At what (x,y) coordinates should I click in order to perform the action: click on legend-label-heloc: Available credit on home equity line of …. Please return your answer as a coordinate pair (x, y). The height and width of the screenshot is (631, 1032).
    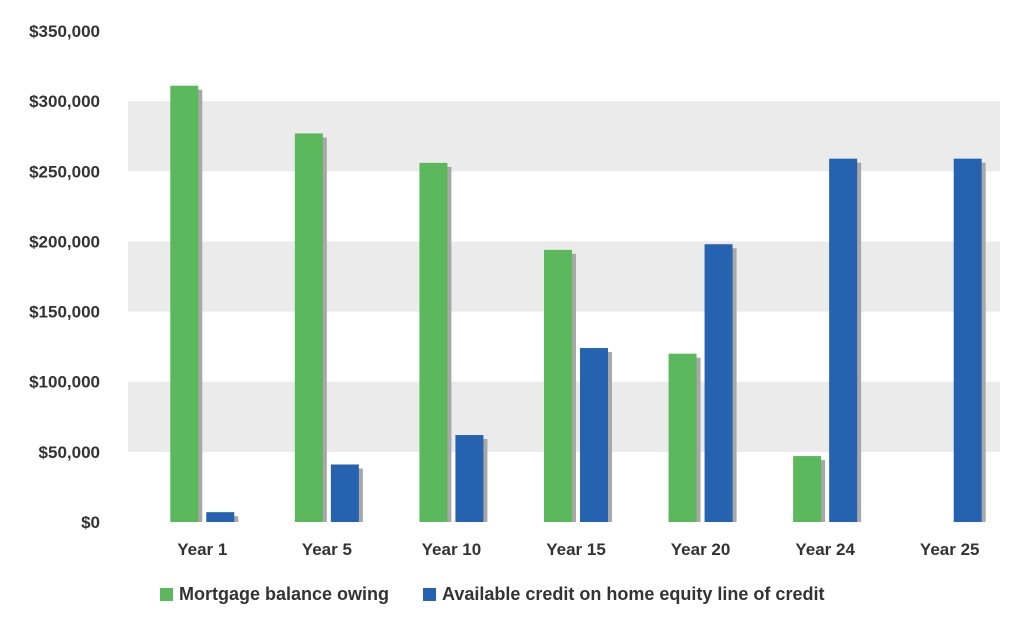
    Looking at the image, I should click on (633, 594).